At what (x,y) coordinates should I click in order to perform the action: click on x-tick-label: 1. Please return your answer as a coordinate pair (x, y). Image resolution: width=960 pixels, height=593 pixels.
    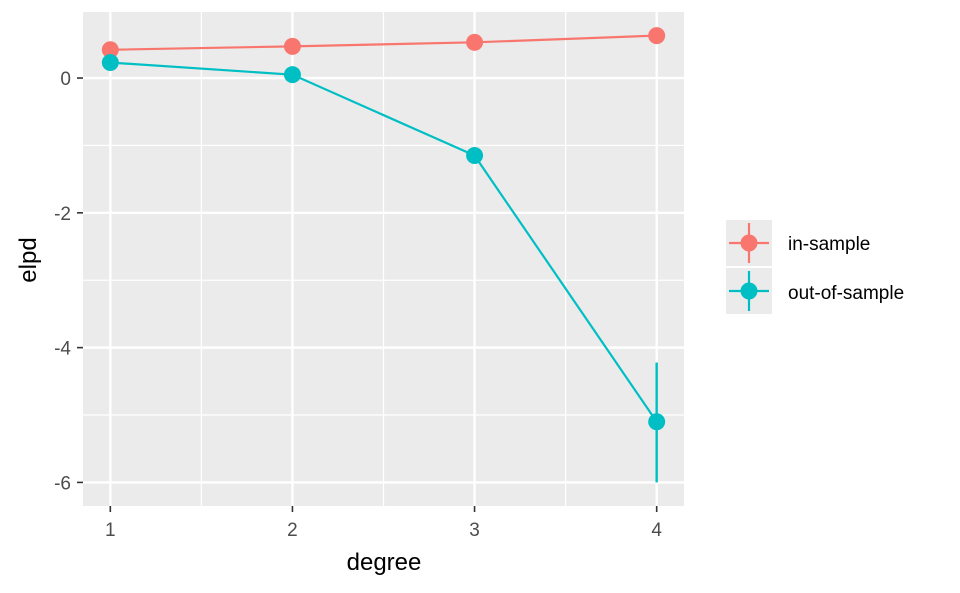
    Looking at the image, I should click on (110, 530).